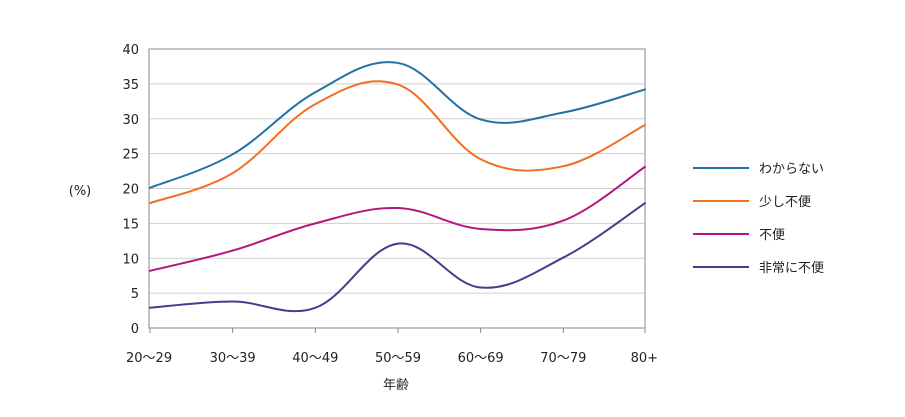 The height and width of the screenshot is (417, 905). I want to click on x-tick-label: 50〜59, so click(398, 358).